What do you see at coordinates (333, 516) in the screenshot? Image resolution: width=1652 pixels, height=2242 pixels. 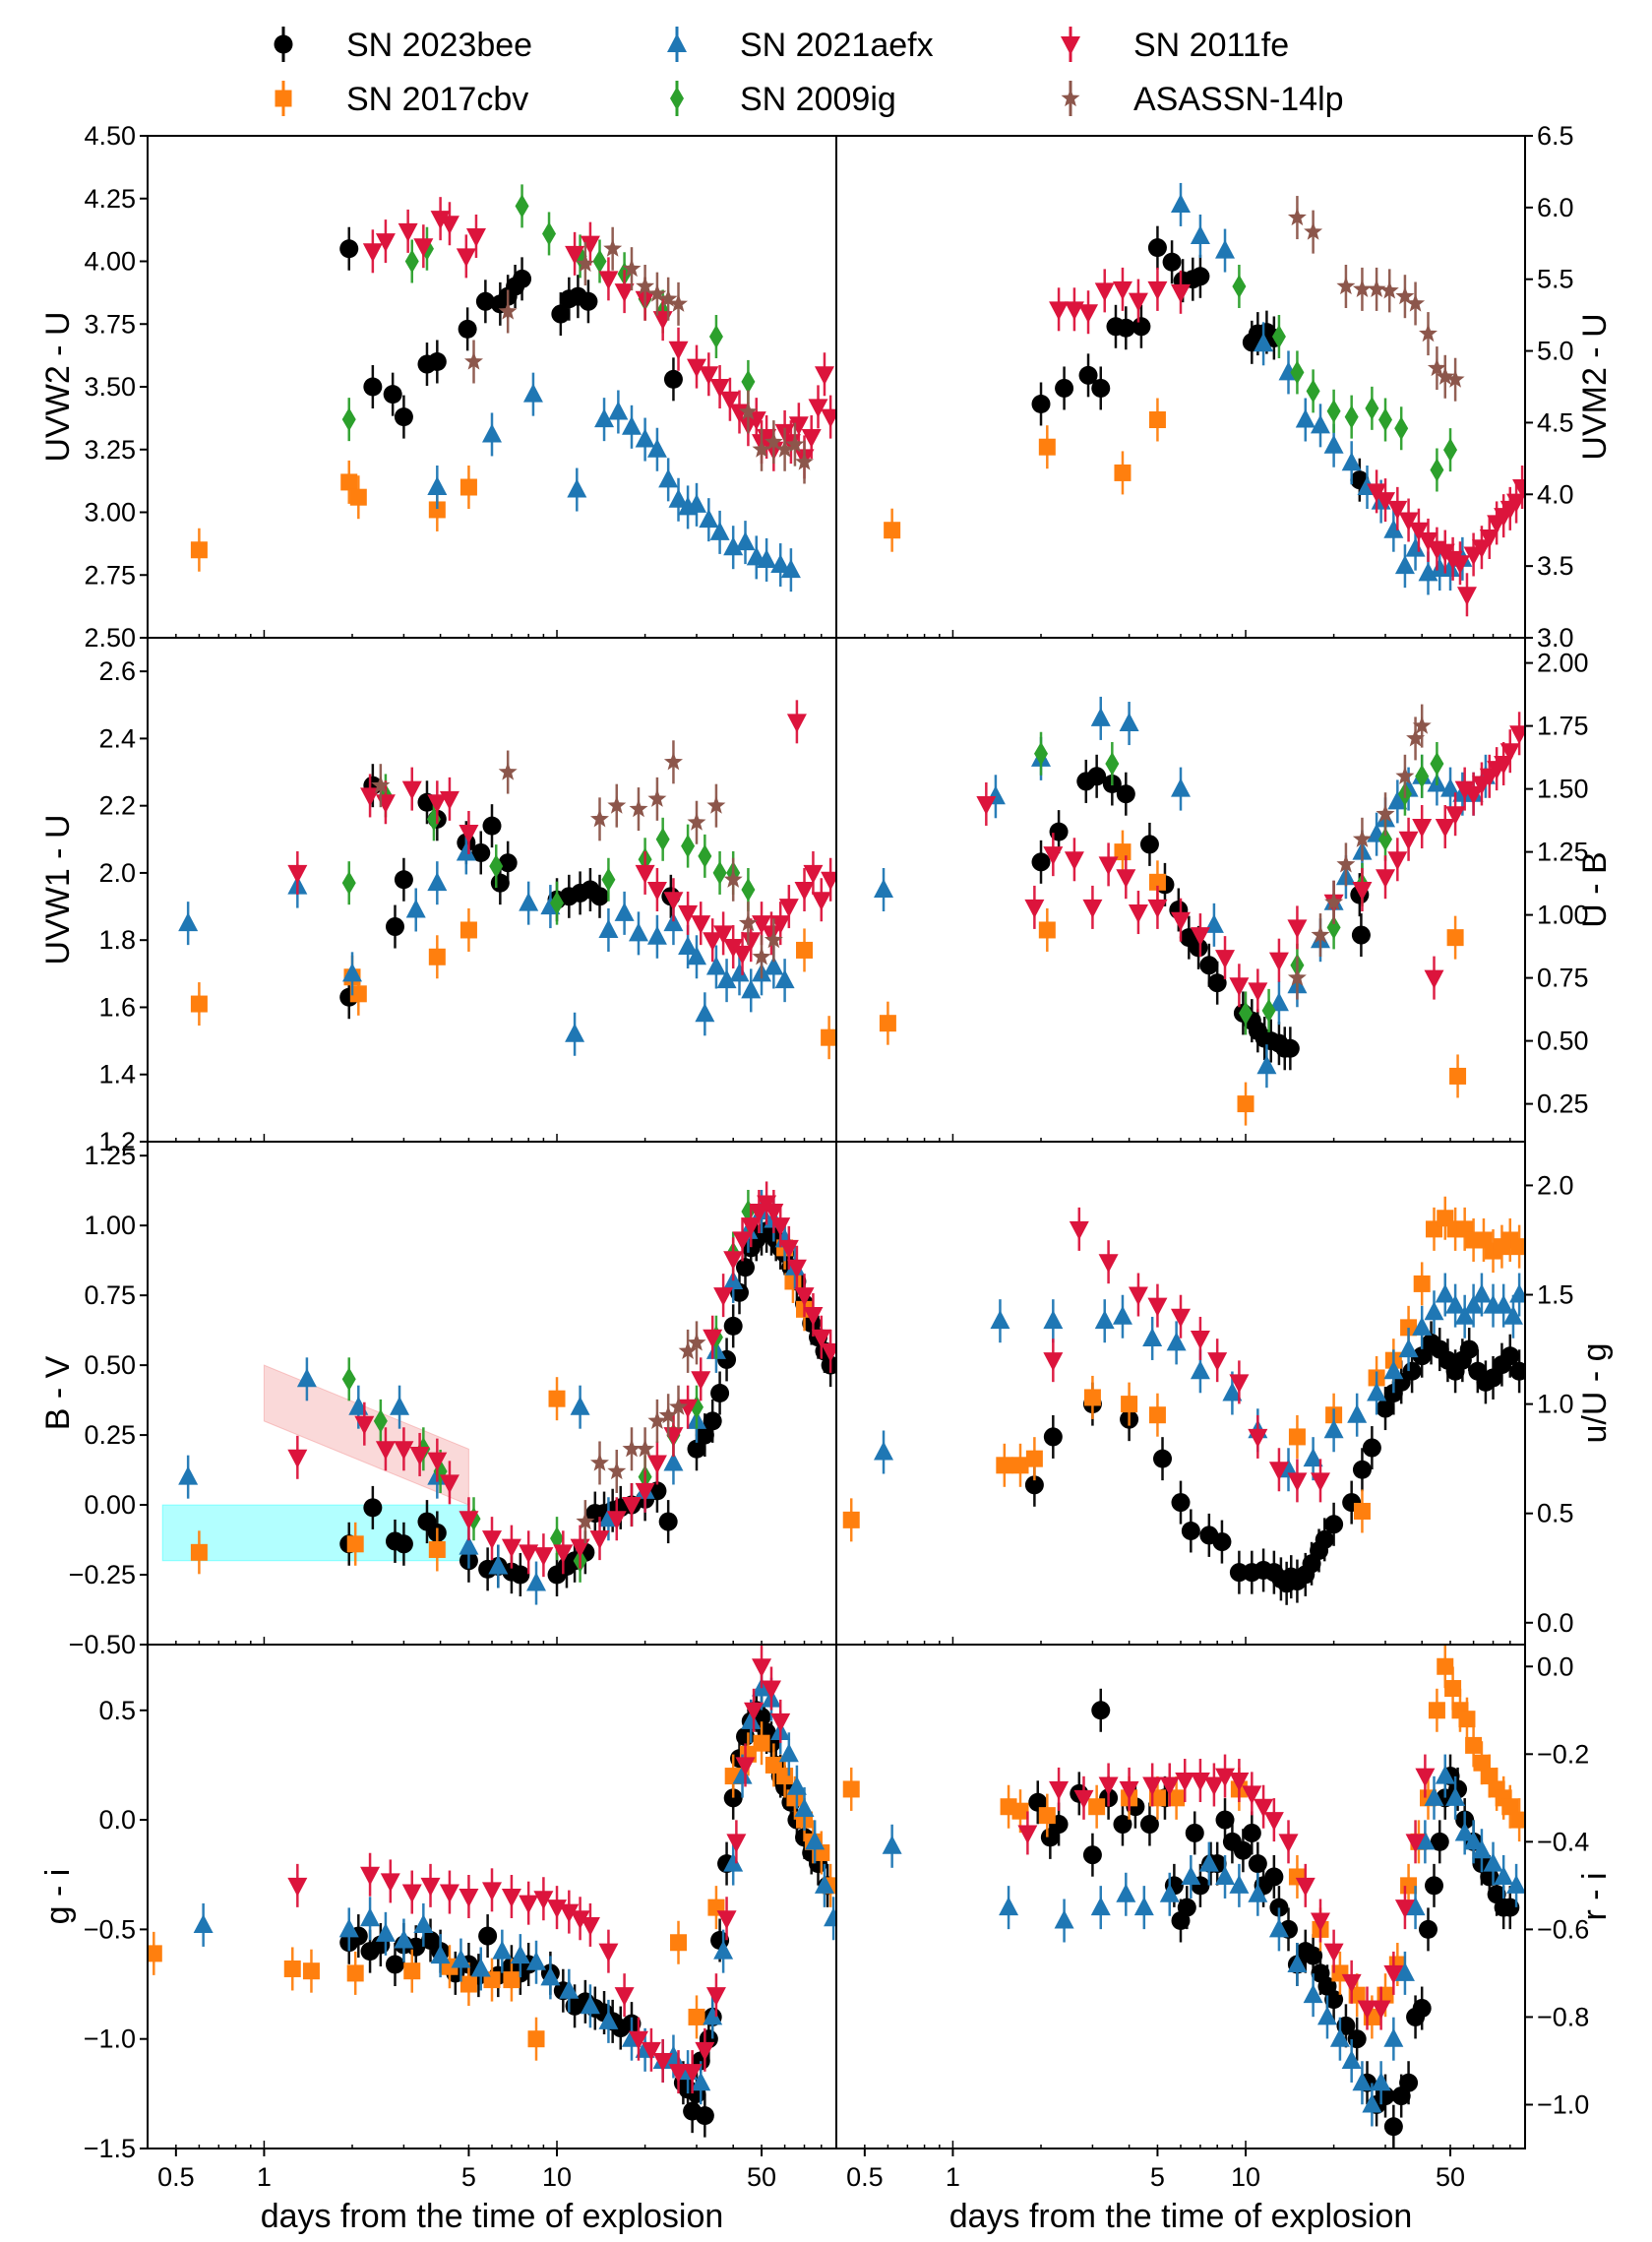 I see `series-sn-2017cbv` at bounding box center [333, 516].